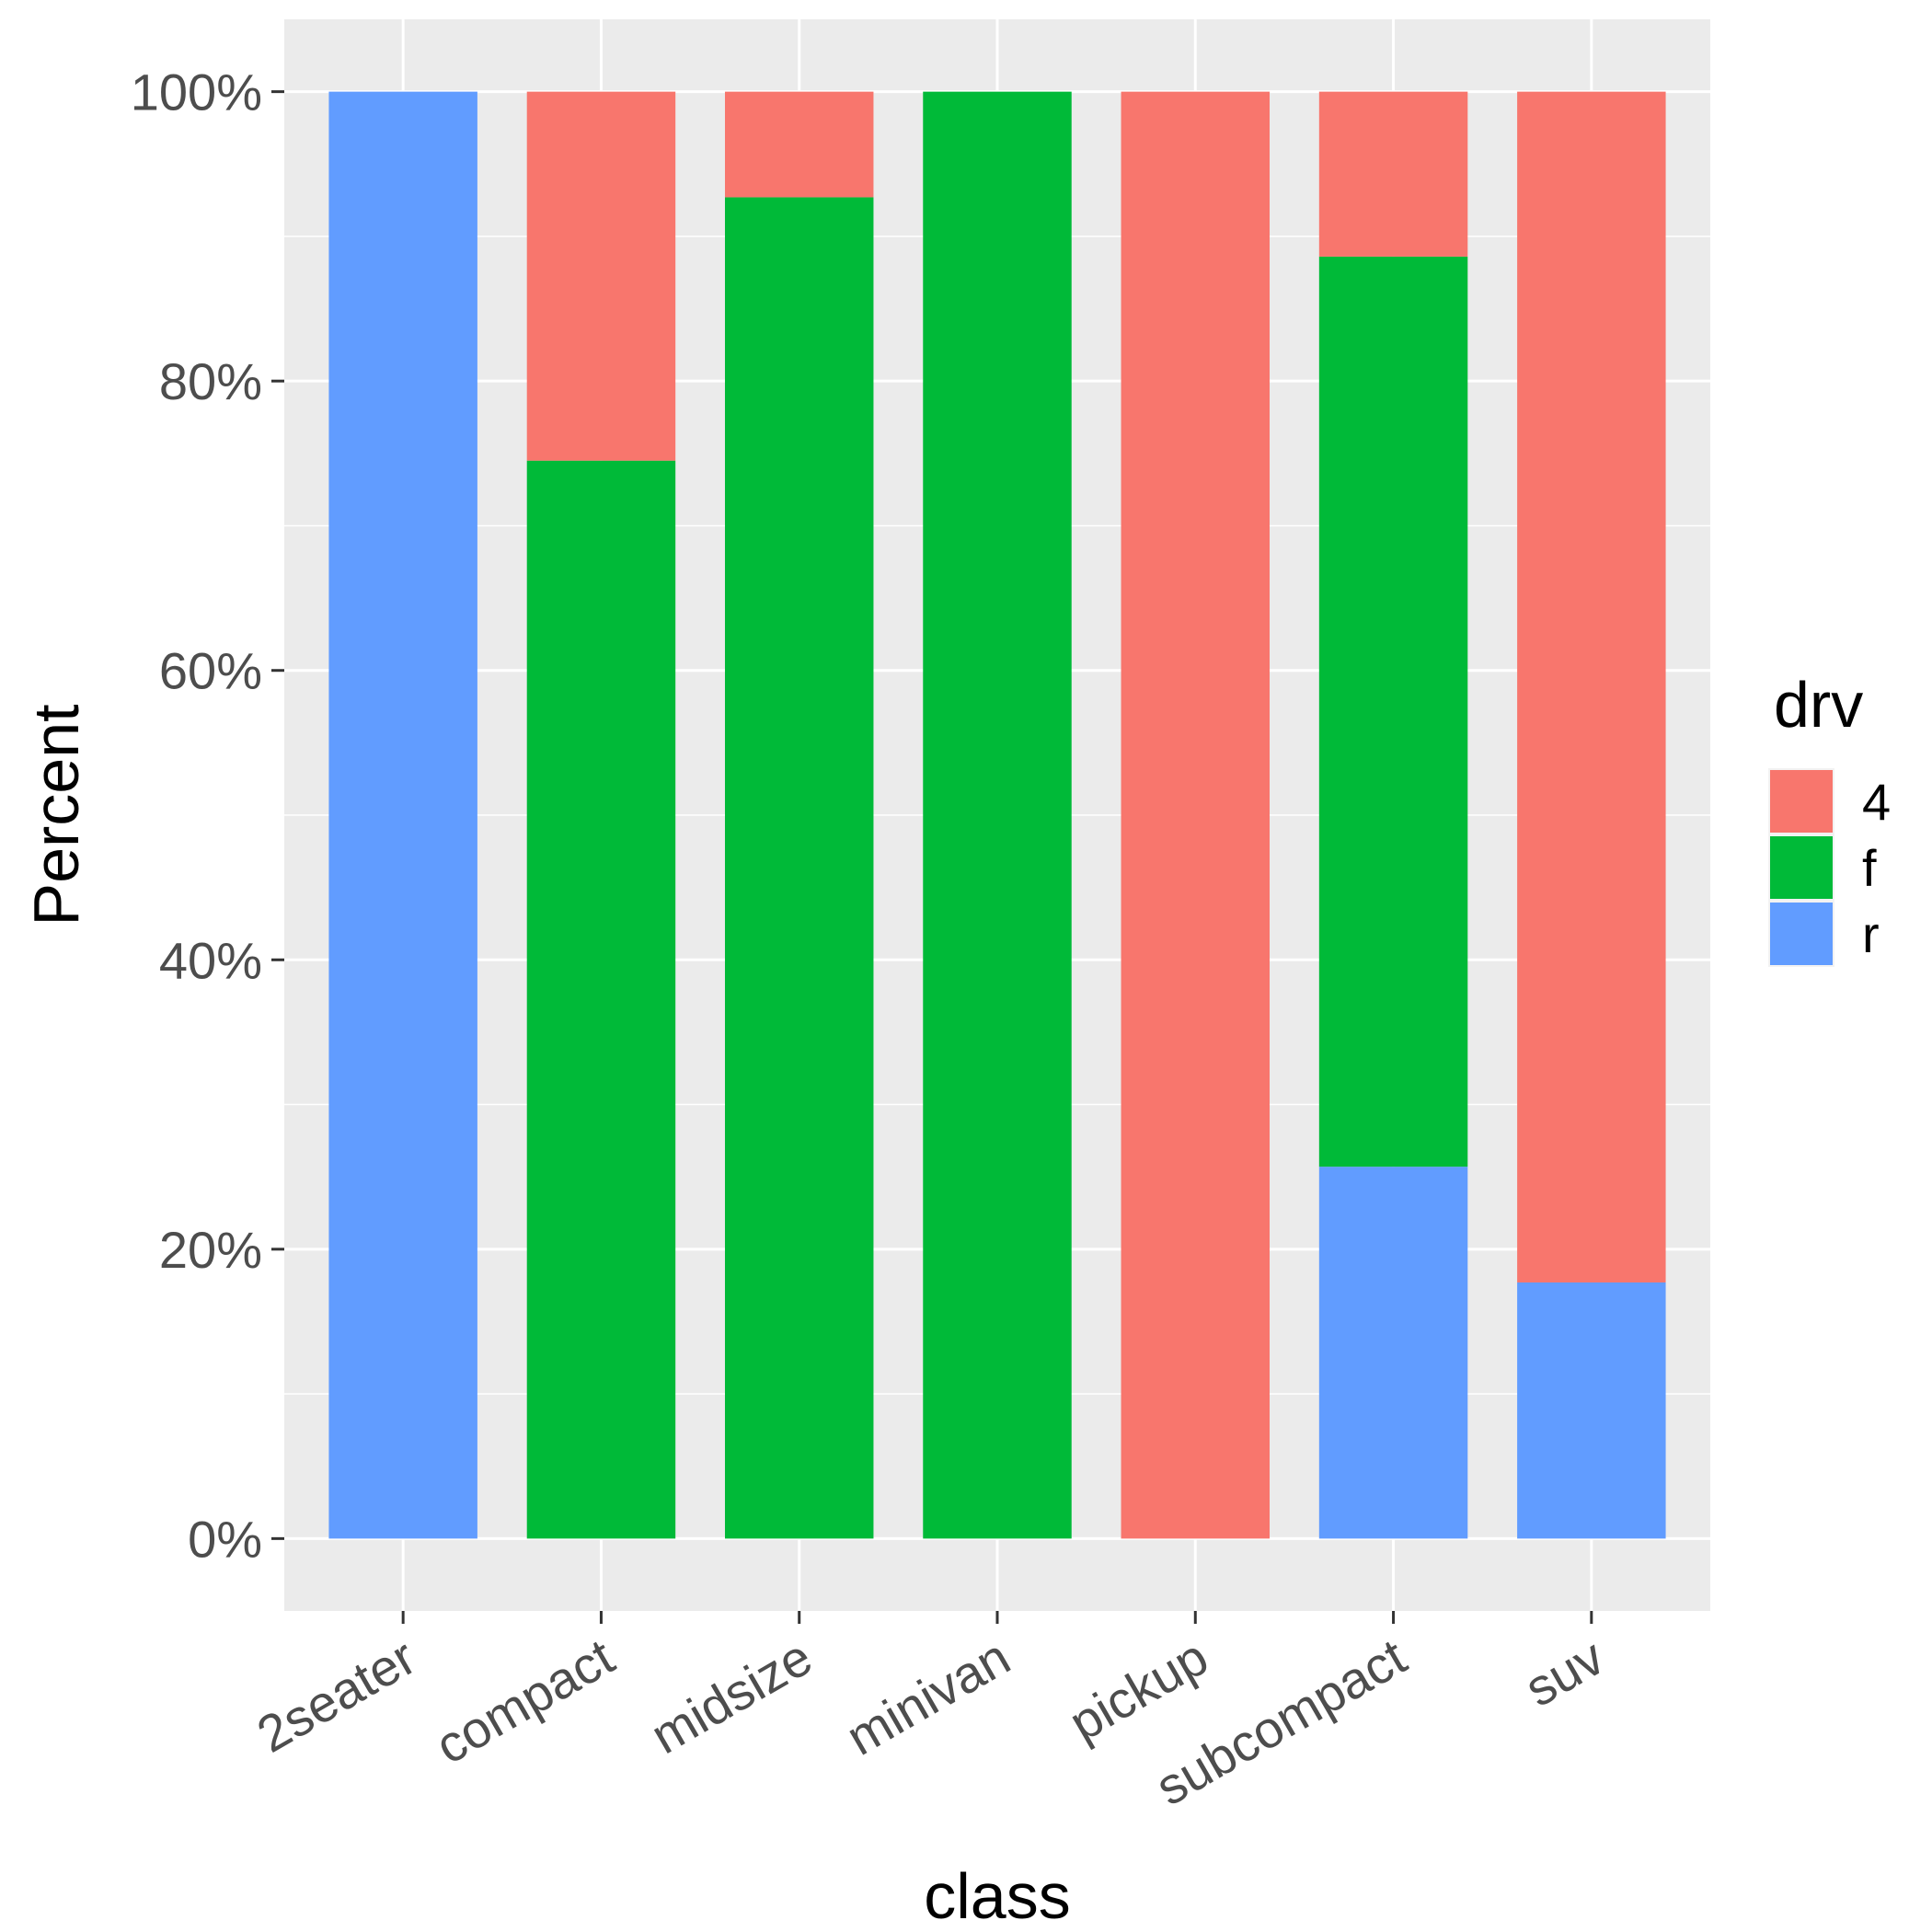 The height and width of the screenshot is (1932, 1932). I want to click on y-tick-label: 80%, so click(210, 381).